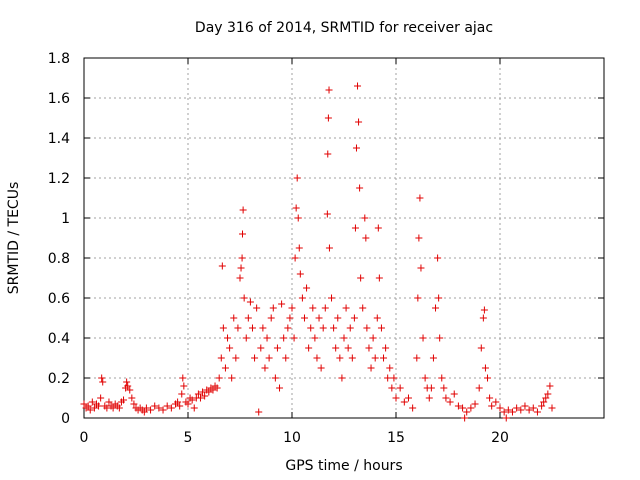 The height and width of the screenshot is (480, 640). I want to click on y-tick-label: 0, so click(65, 419).